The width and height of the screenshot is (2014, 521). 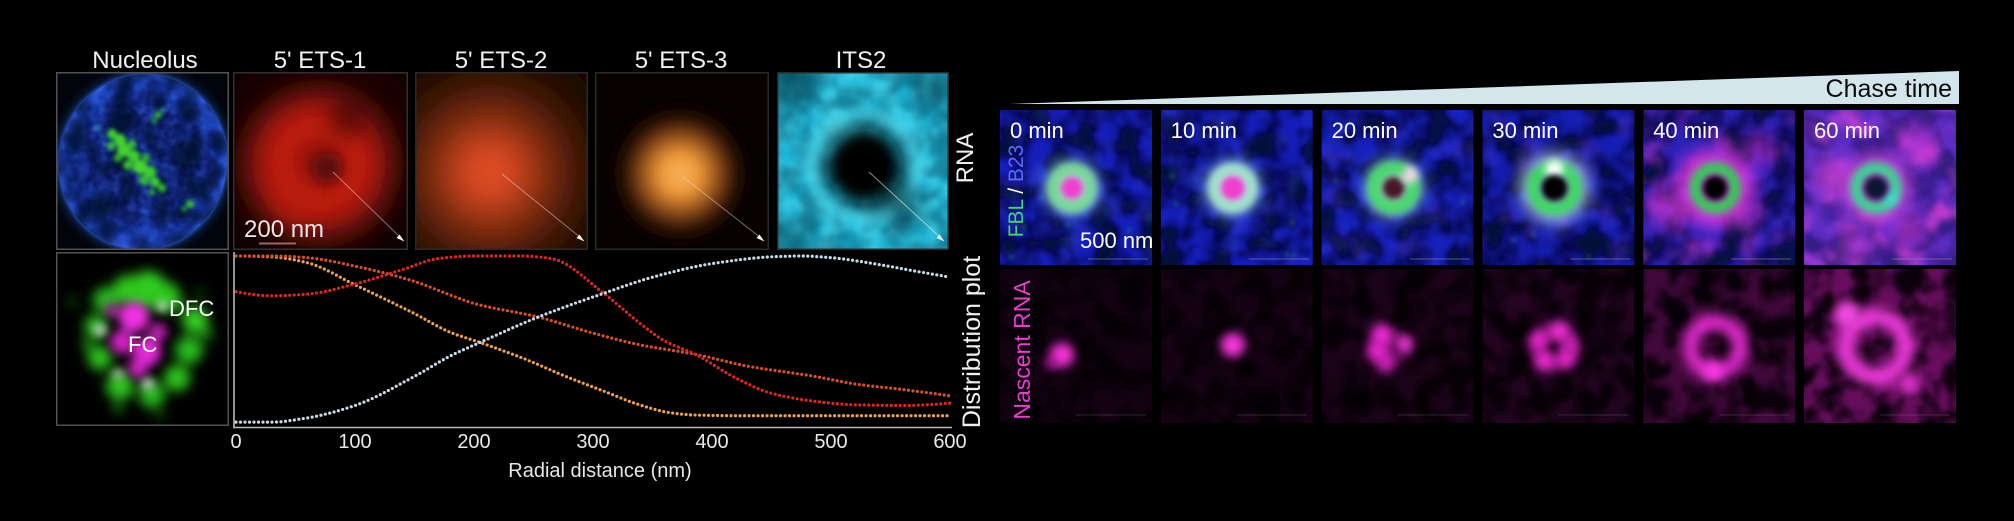 What do you see at coordinates (599, 471) in the screenshot?
I see `svg-text: Radial distance (nm)` at bounding box center [599, 471].